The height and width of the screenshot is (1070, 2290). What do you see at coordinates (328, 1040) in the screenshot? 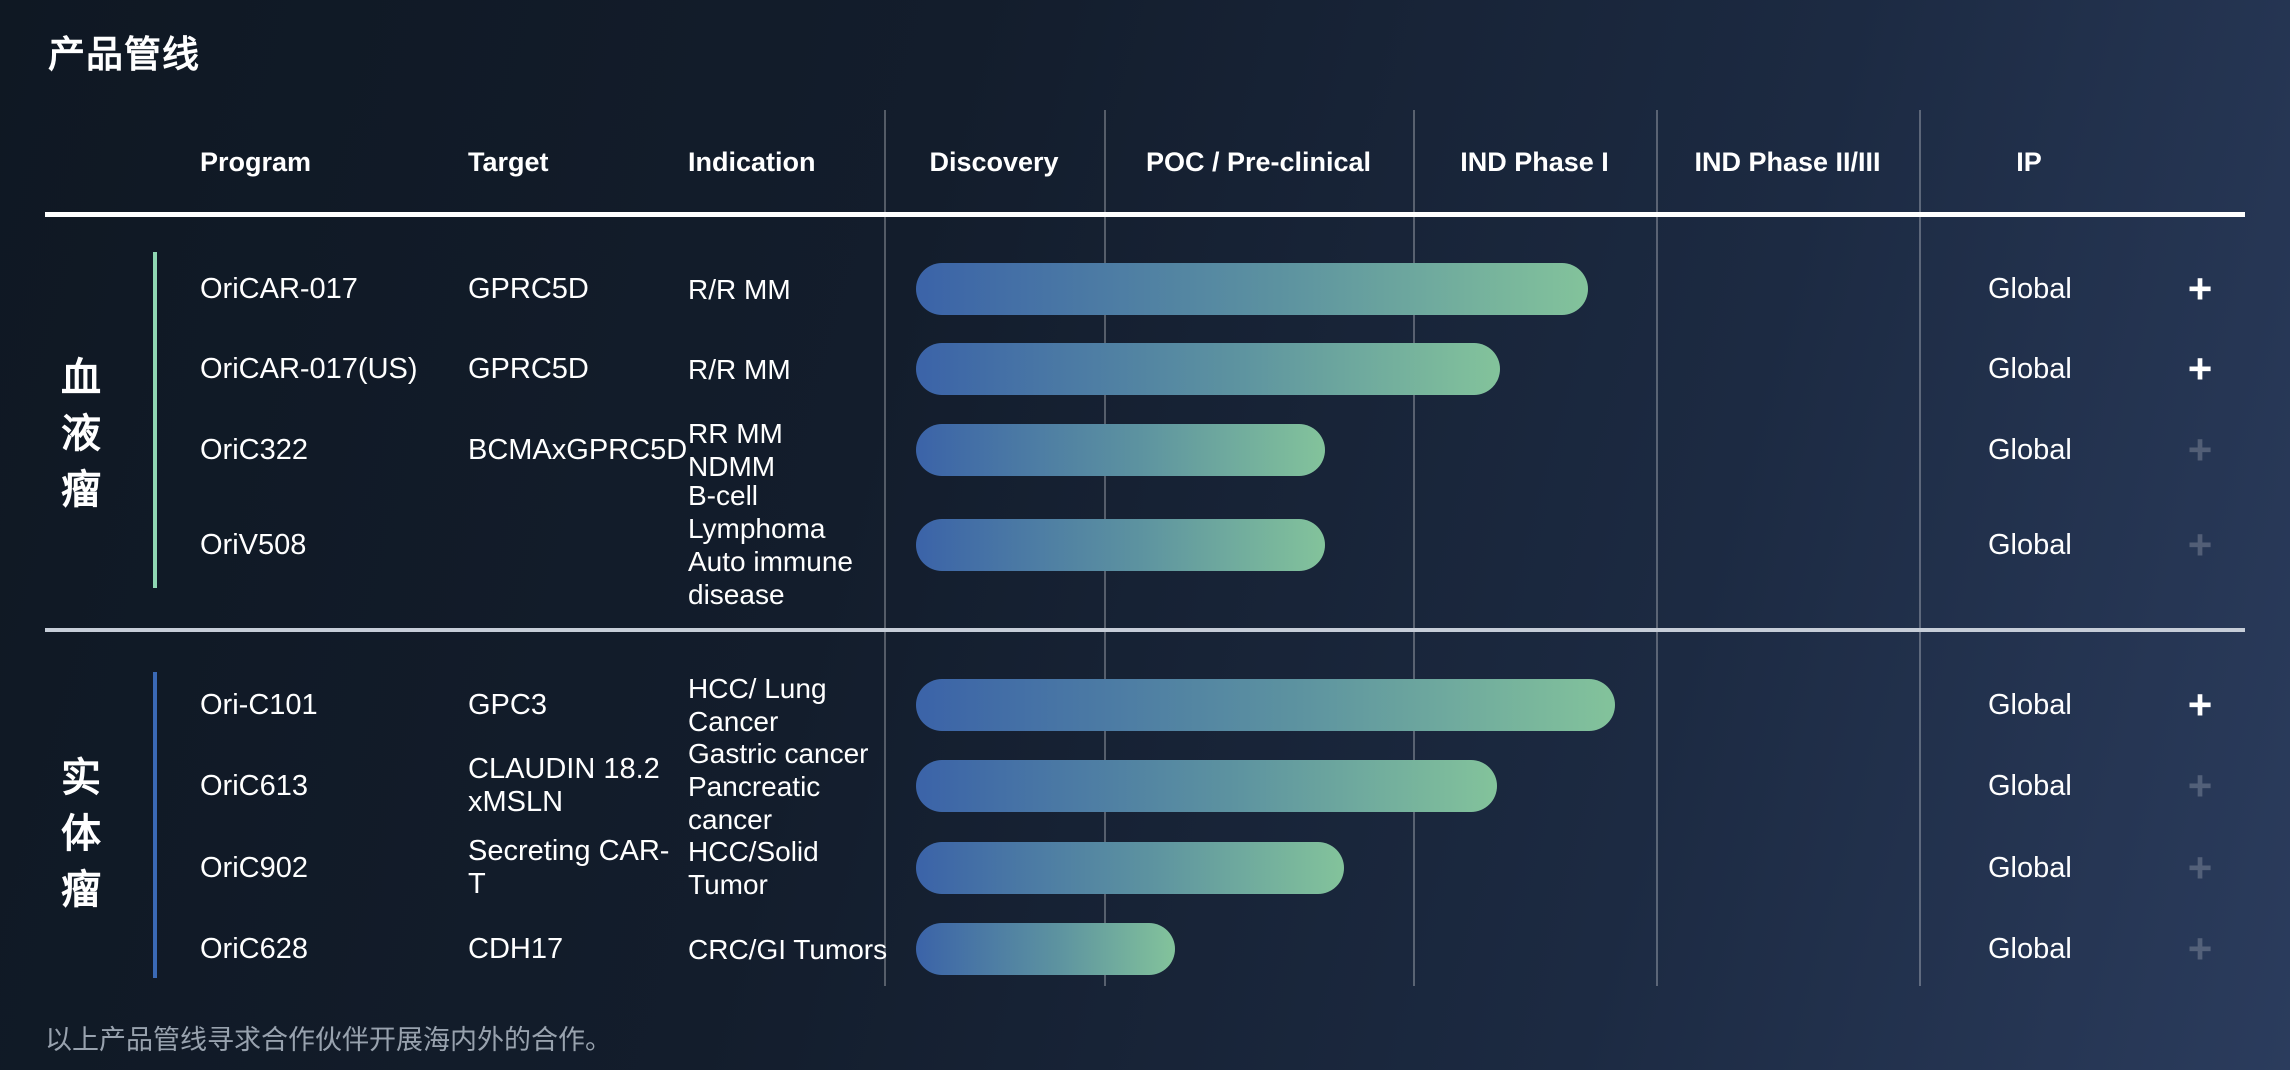
I see `footer-note: 以上产品管线寻求合作伙伴开展海内外的合作。` at bounding box center [328, 1040].